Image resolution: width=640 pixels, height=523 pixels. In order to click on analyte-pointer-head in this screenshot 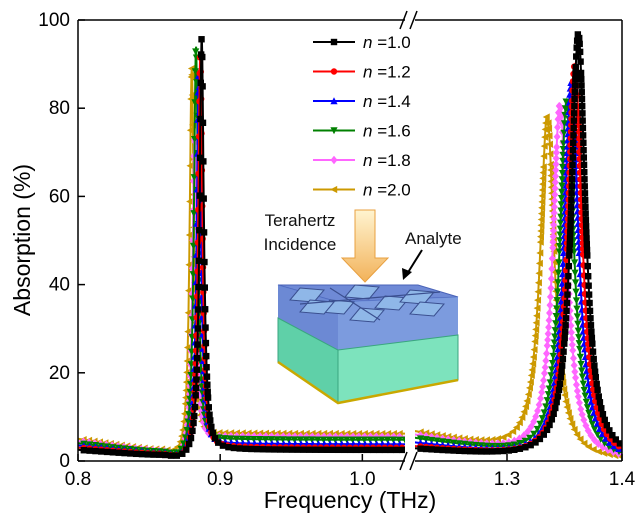, I will do `click(407, 274)`.